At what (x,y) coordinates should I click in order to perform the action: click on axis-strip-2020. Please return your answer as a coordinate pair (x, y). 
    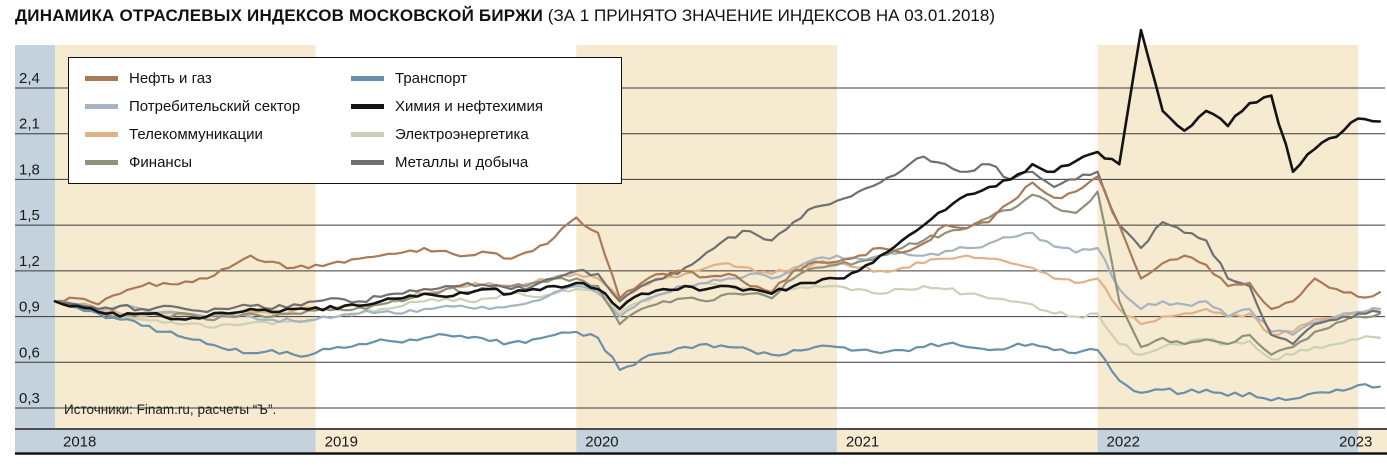
    Looking at the image, I should click on (706, 441).